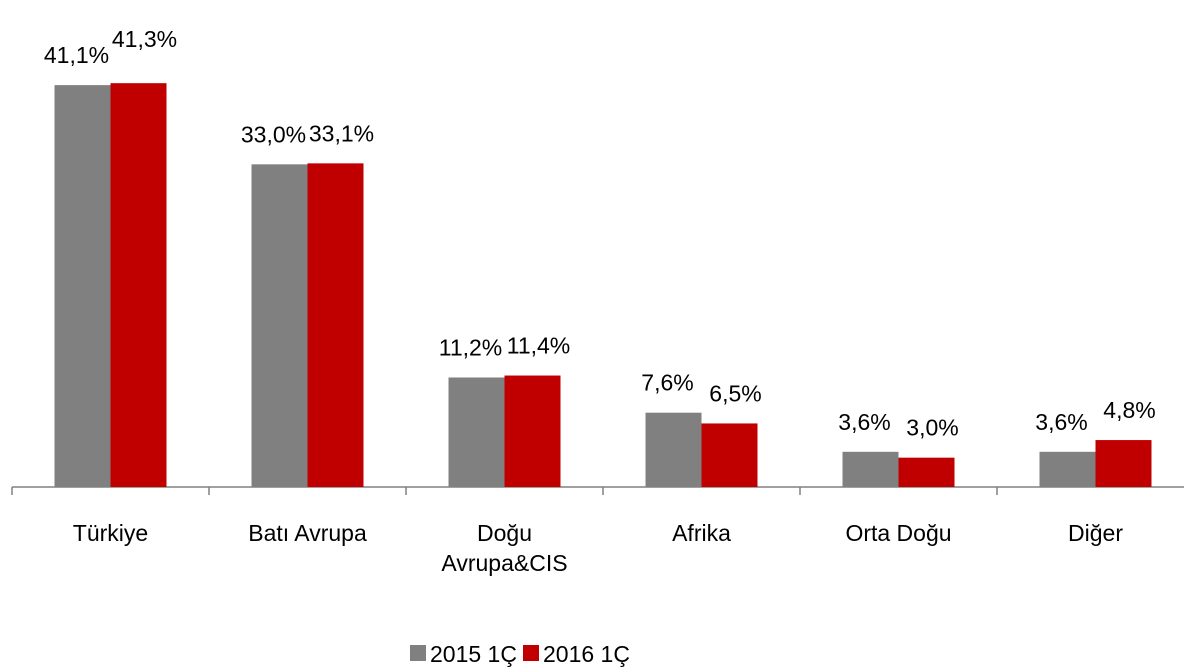 Image resolution: width=1184 pixels, height=672 pixels. I want to click on data-label: 6,5%, so click(735, 393).